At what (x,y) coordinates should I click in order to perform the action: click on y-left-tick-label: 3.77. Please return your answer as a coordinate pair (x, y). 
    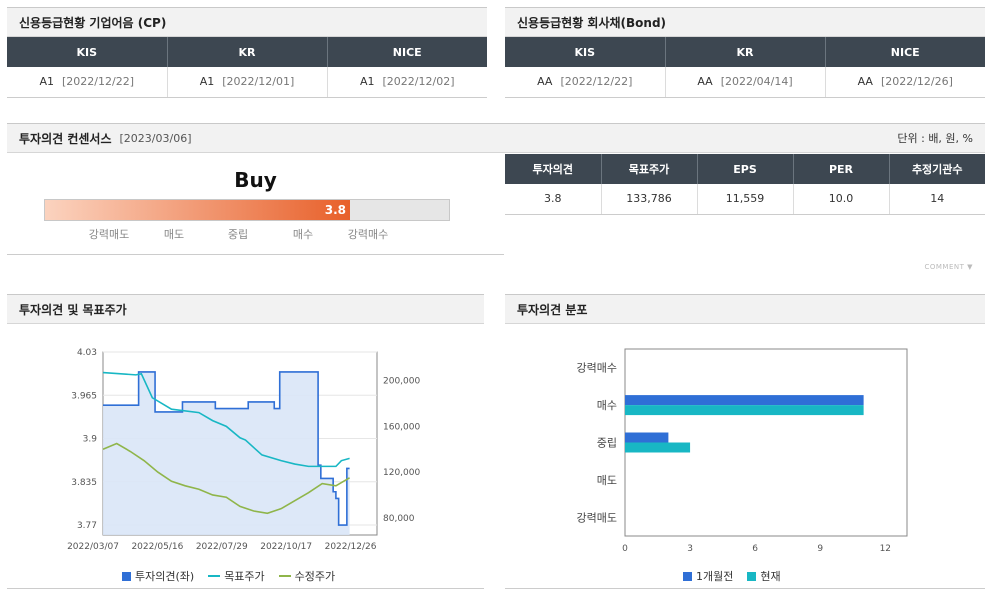
    Looking at the image, I should click on (87, 526).